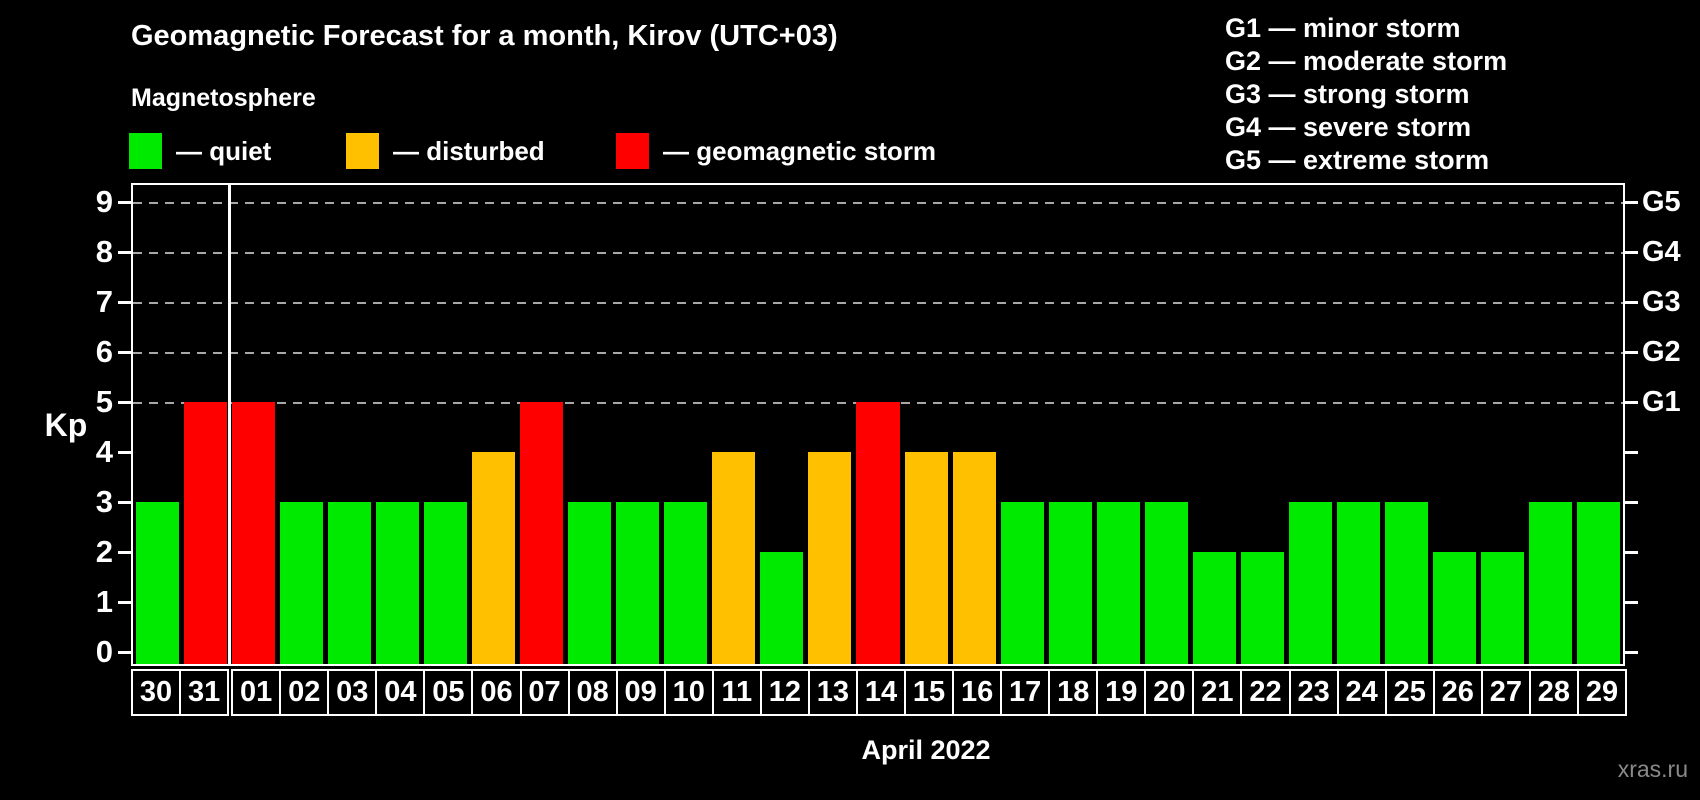 Image resolution: width=1700 pixels, height=800 pixels. What do you see at coordinates (881, 692) in the screenshot?
I see `day-label-14: 14` at bounding box center [881, 692].